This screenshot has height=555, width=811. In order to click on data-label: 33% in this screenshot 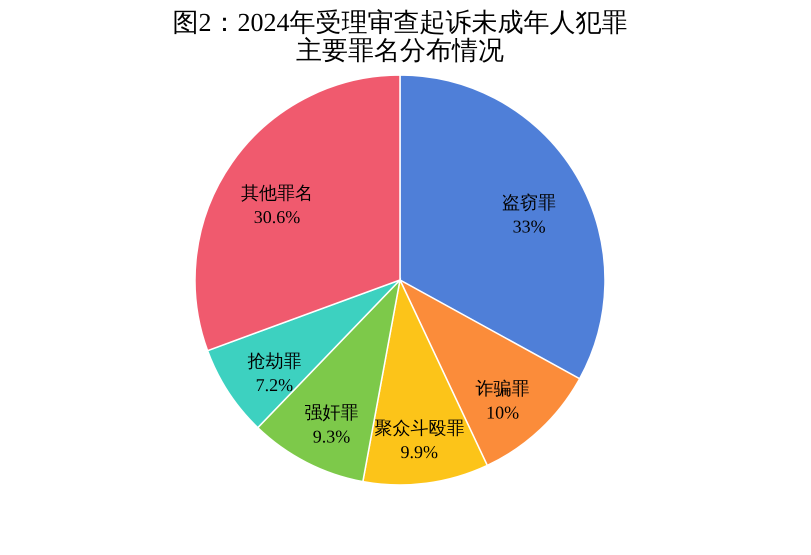, I will do `click(529, 226)`.